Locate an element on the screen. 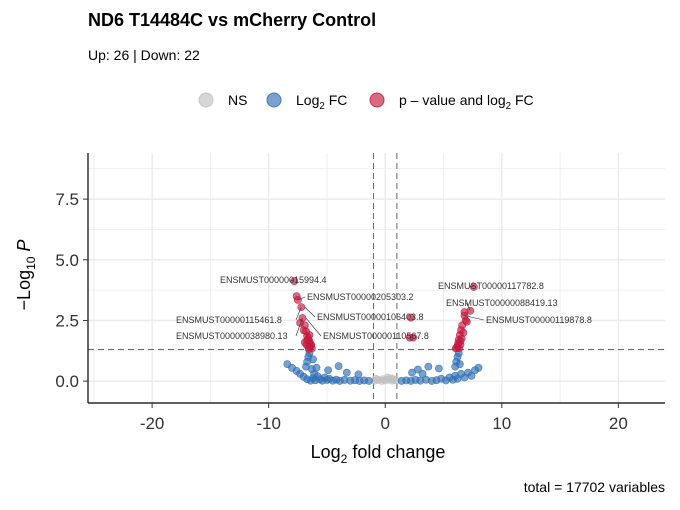 The height and width of the screenshot is (510, 680). legend-marker-ns is located at coordinates (206, 100).